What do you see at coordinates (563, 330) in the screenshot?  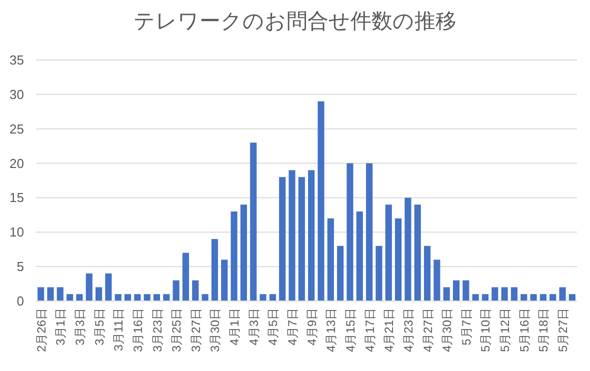 I see `x-tick-label: 5月27日` at bounding box center [563, 330].